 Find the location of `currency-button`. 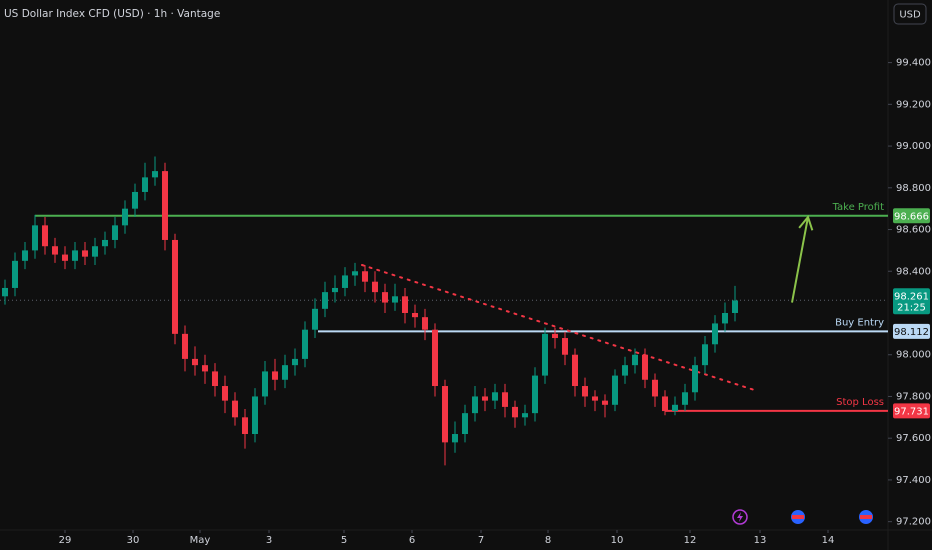

currency-button is located at coordinates (910, 14).